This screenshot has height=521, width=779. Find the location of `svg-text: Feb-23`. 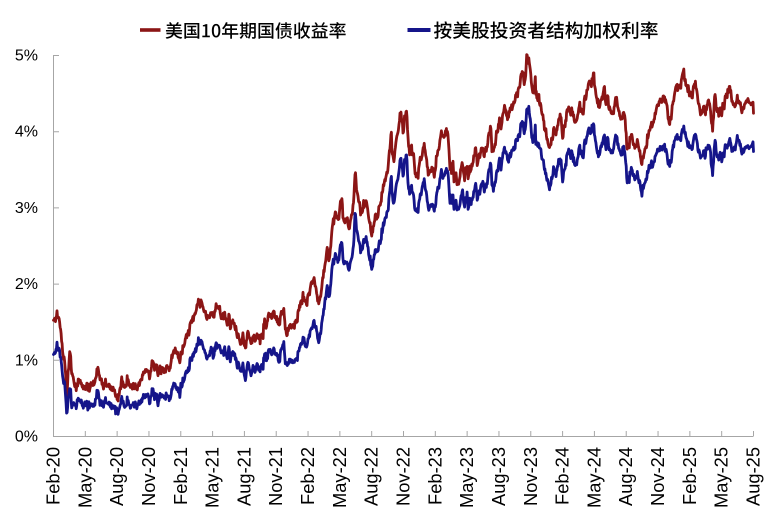

svg-text: Feb-23 is located at coordinates (434, 476).